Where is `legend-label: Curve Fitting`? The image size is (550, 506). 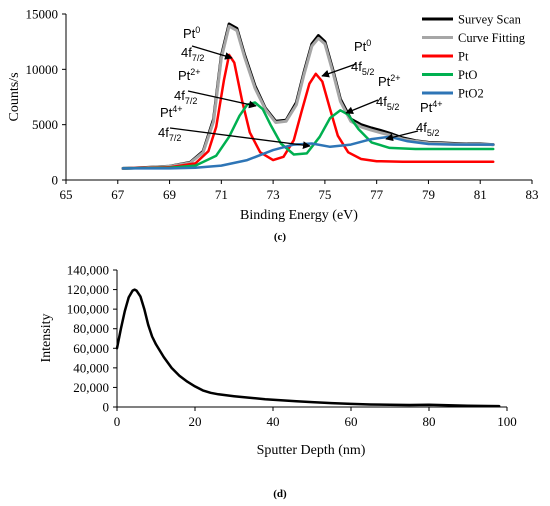
legend-label: Curve Fitting is located at coordinates (492, 38).